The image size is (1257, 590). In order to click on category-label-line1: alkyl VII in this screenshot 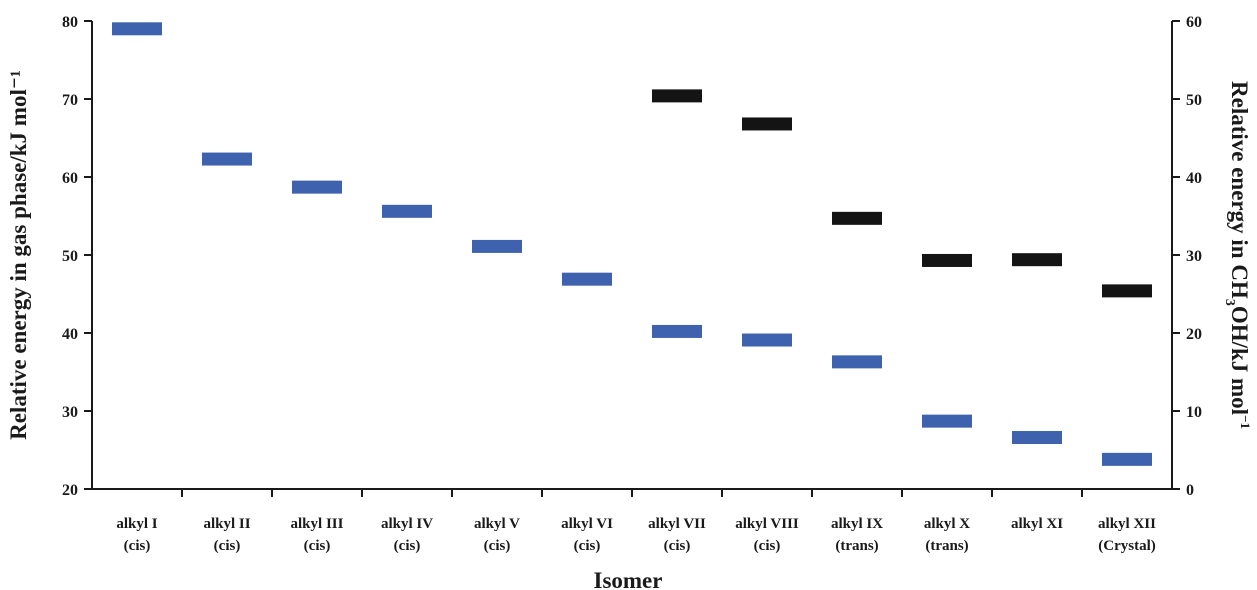, I will do `click(677, 524)`.